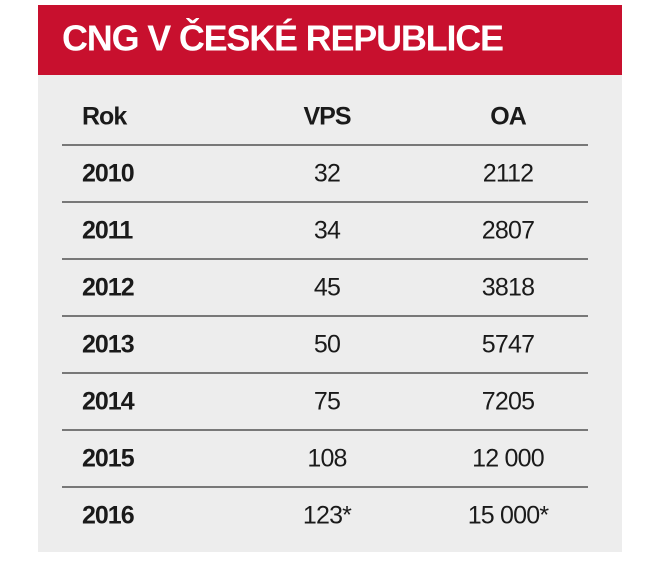 Image resolution: width=660 pixels, height=570 pixels. I want to click on value-cell: 2112, so click(508, 174).